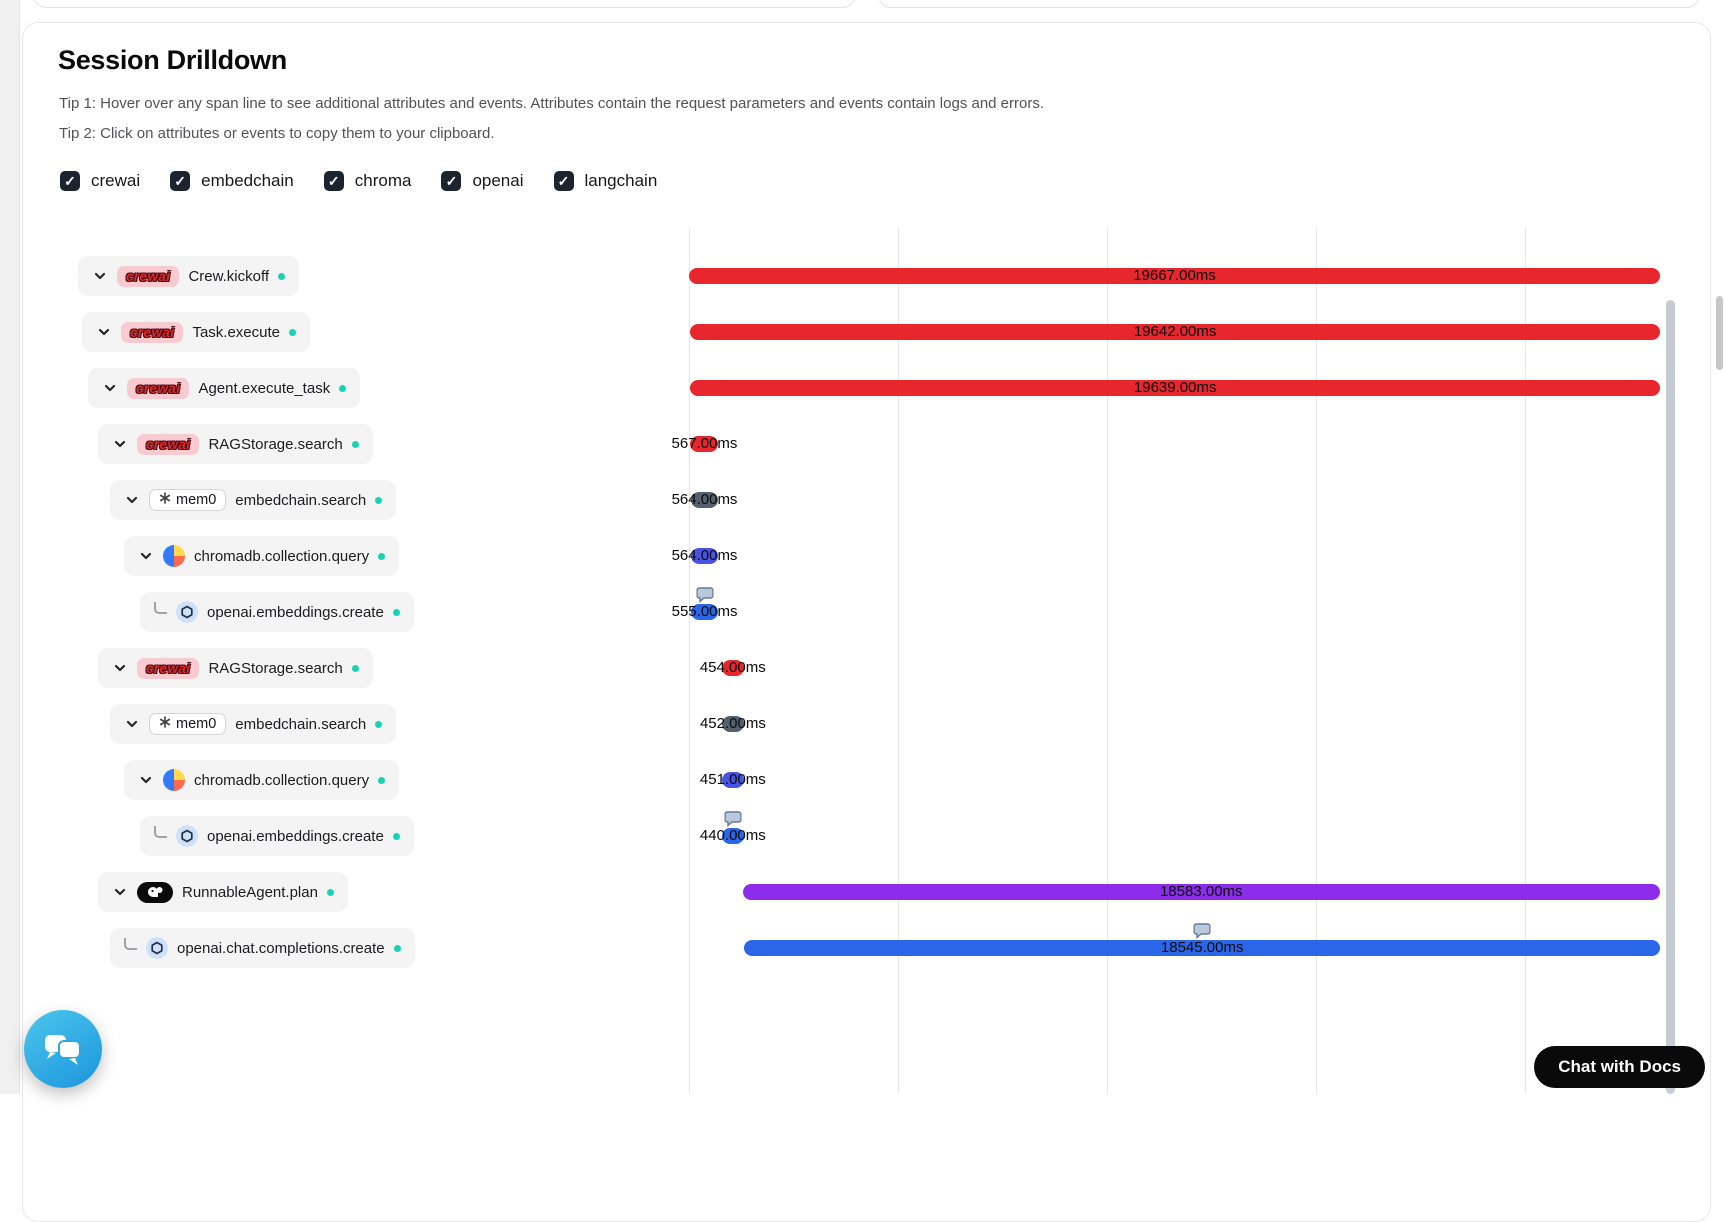 This screenshot has width=1725, height=1222. What do you see at coordinates (498, 180) in the screenshot?
I see `filter-label: openai` at bounding box center [498, 180].